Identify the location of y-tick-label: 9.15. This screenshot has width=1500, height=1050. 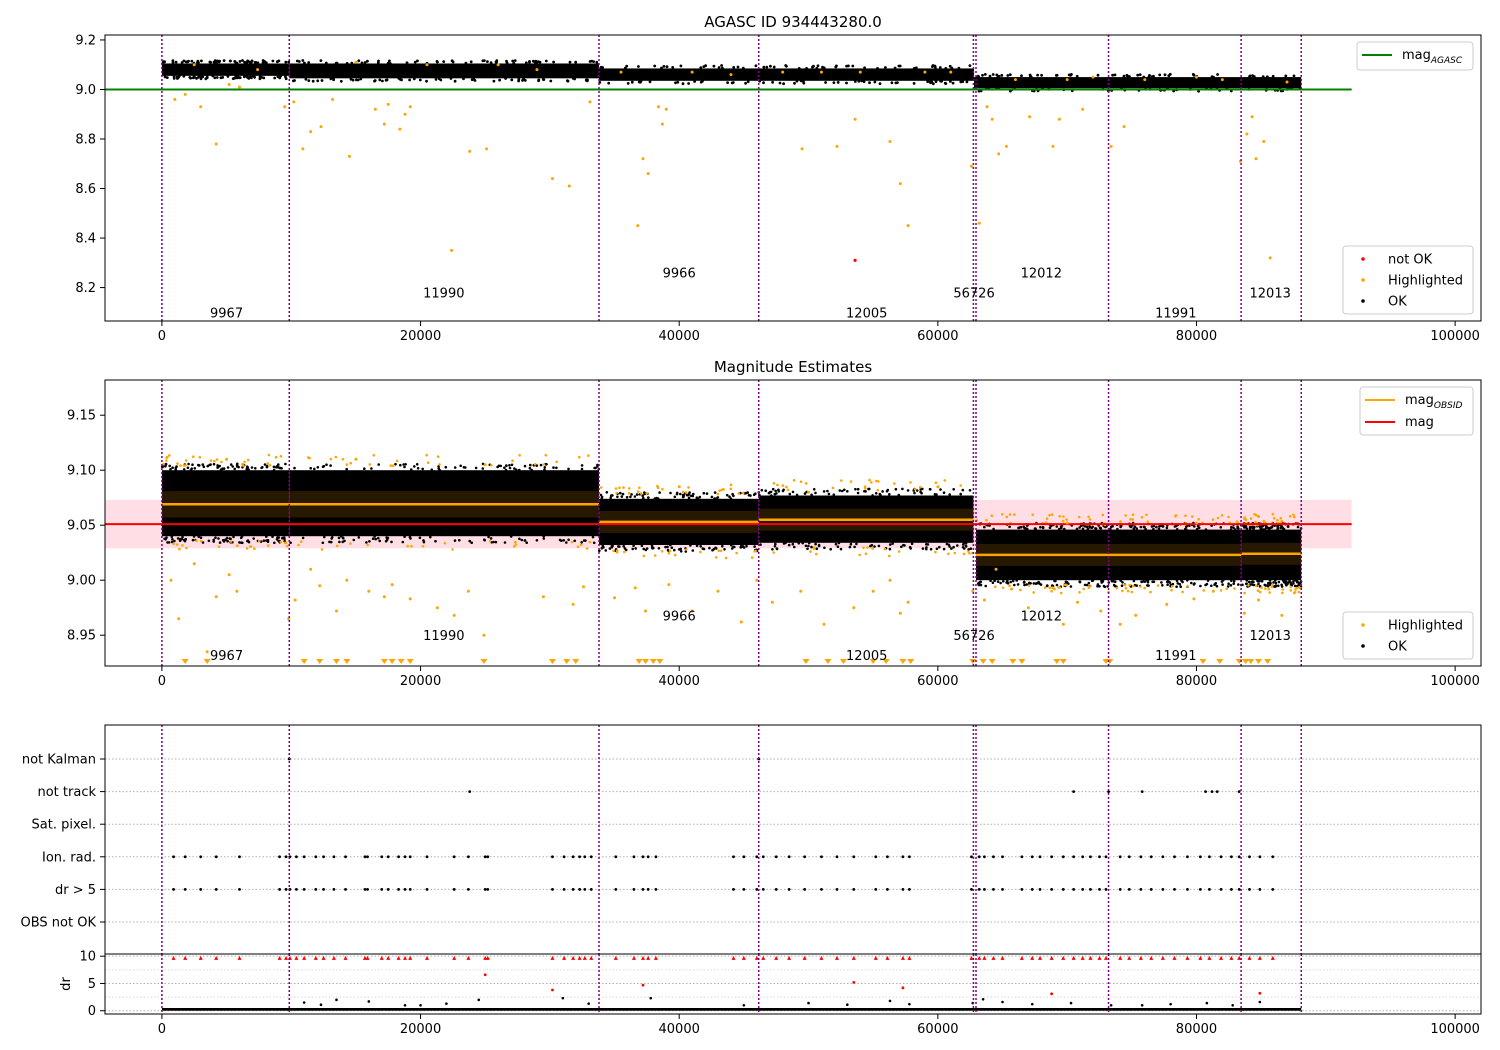
(81, 416).